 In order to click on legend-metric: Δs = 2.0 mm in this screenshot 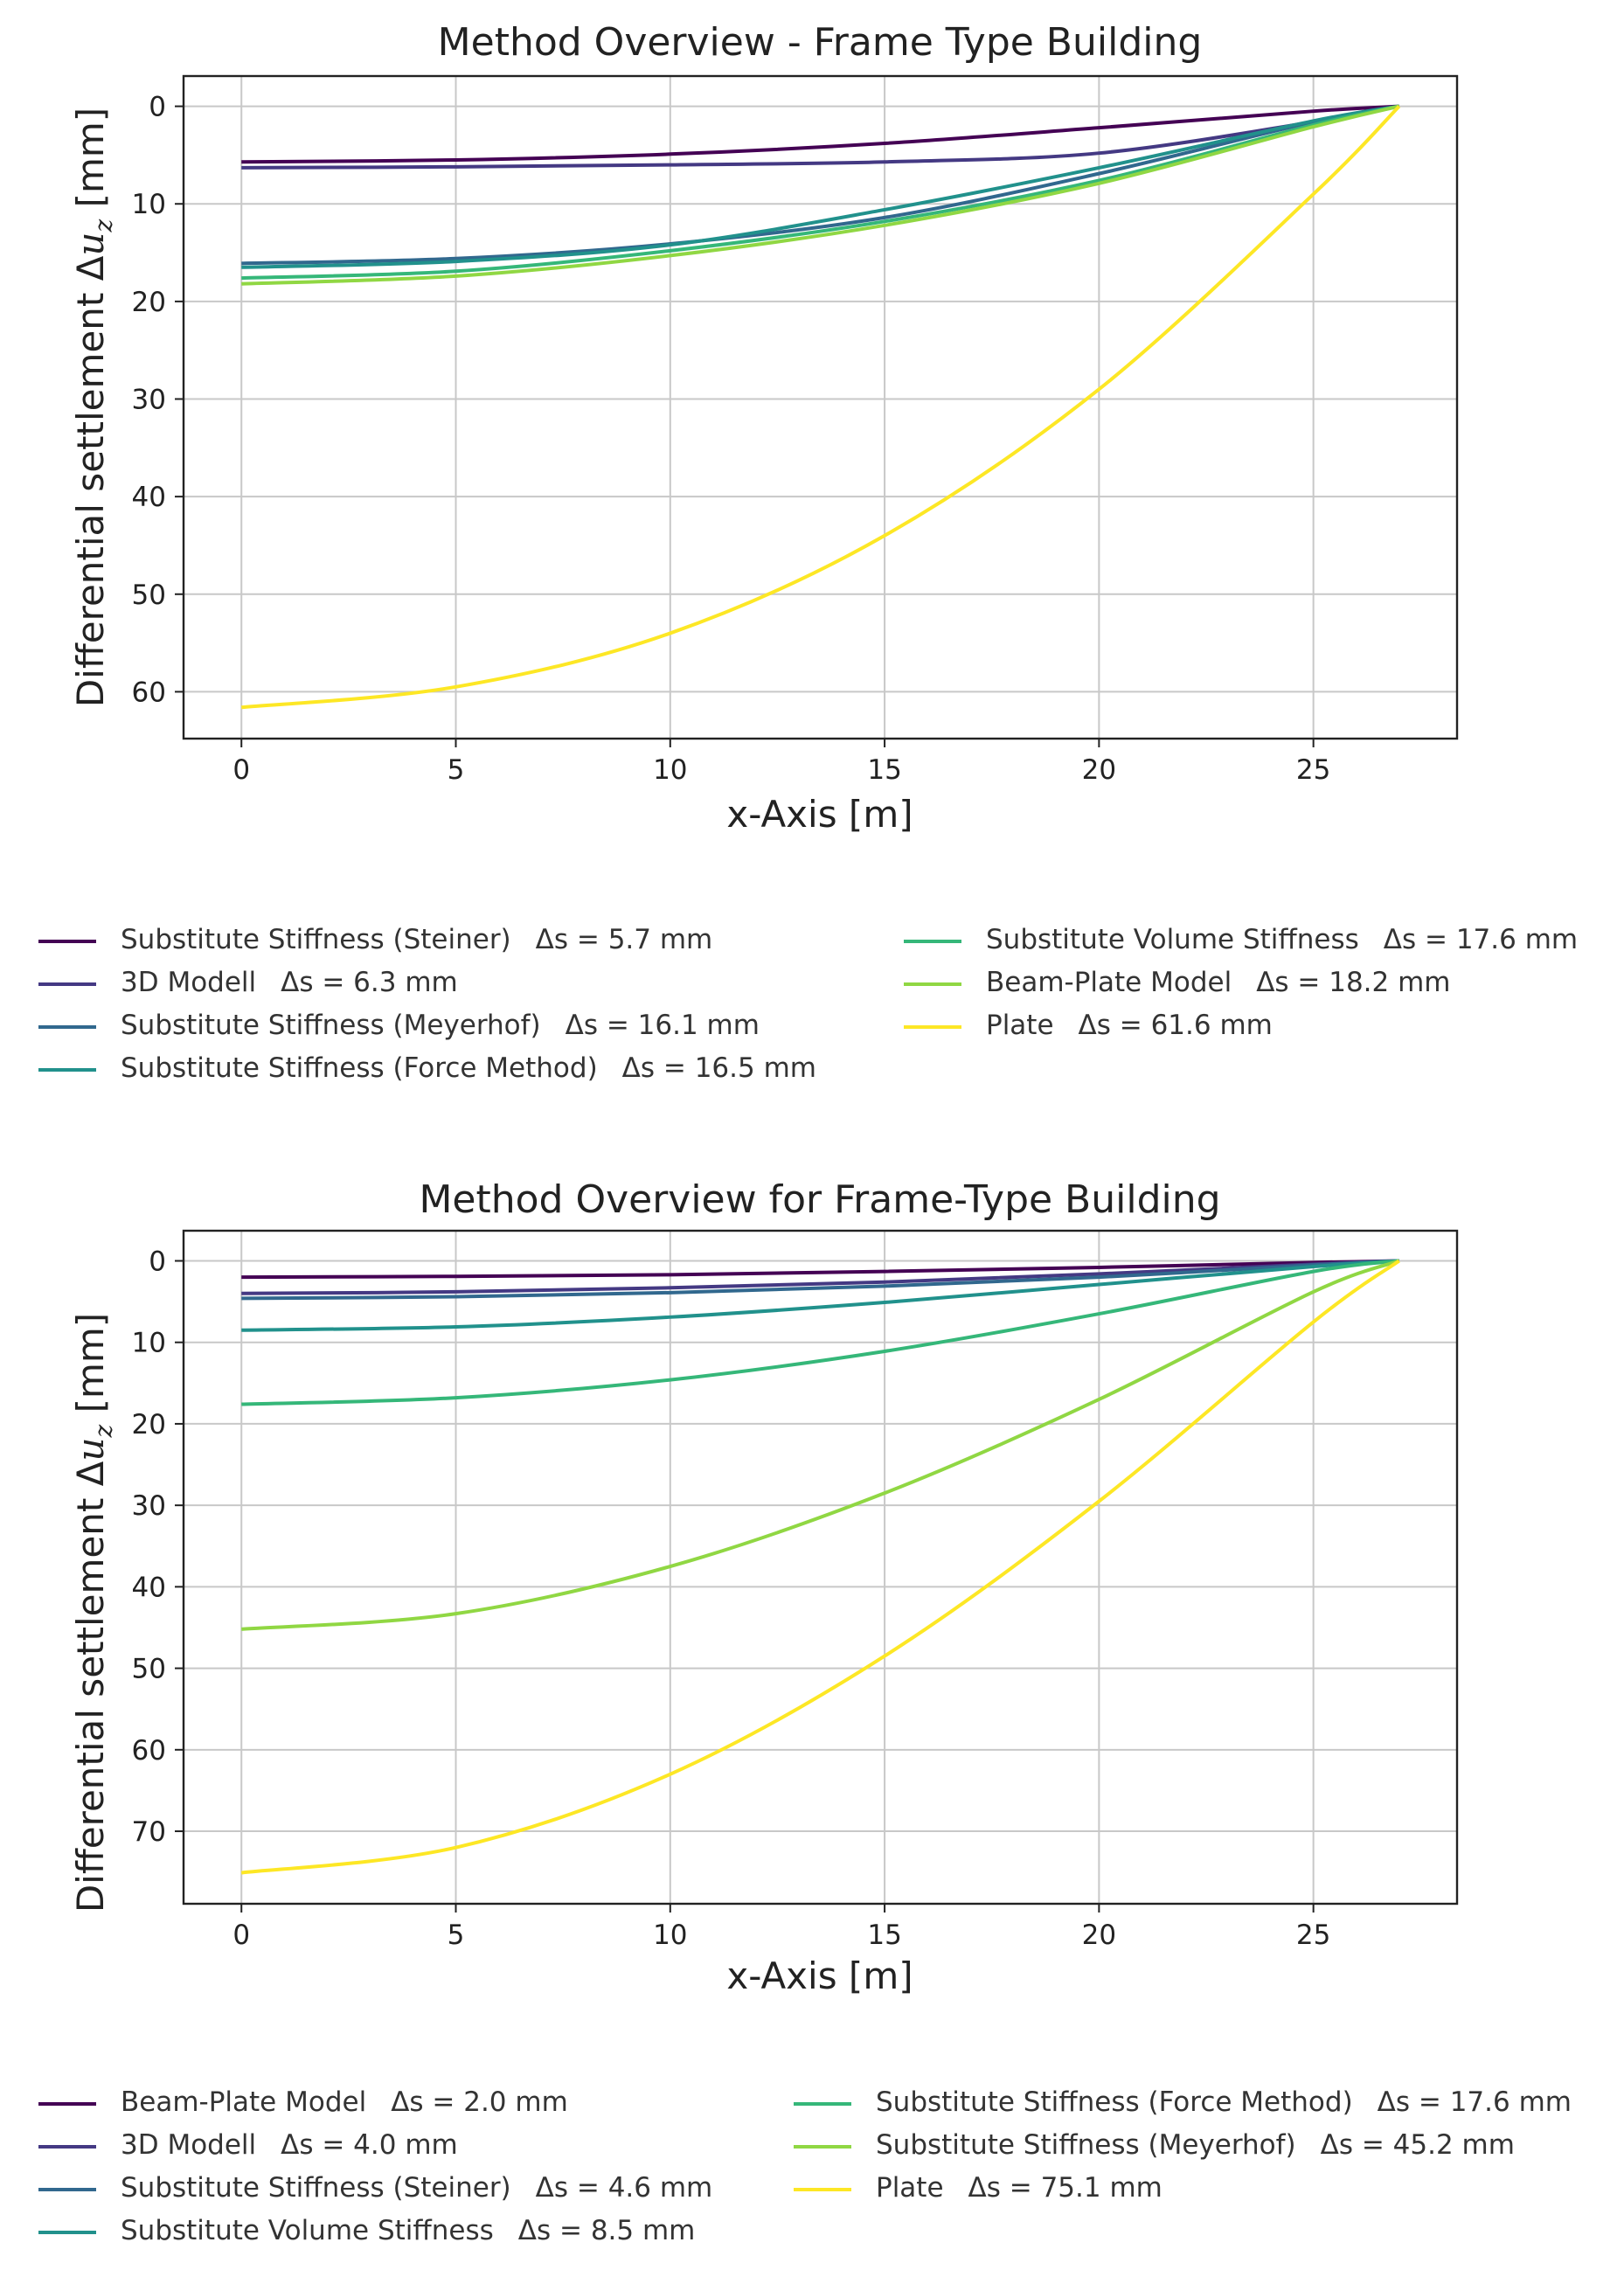, I will do `click(479, 2102)`.